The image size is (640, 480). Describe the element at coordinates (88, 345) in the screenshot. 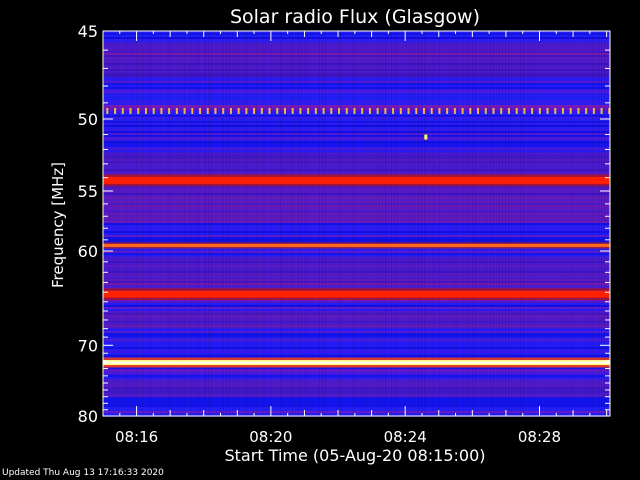

I see `y-tick-label: 70` at that location.